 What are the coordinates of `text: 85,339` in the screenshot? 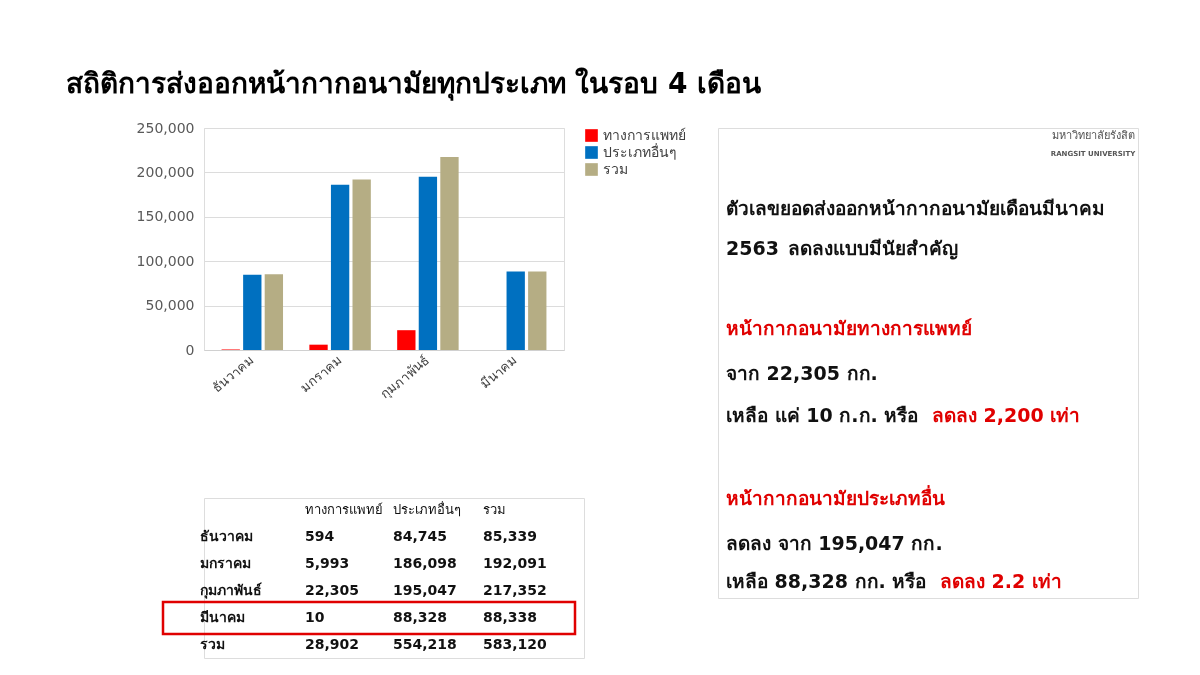 It's located at (510, 536).